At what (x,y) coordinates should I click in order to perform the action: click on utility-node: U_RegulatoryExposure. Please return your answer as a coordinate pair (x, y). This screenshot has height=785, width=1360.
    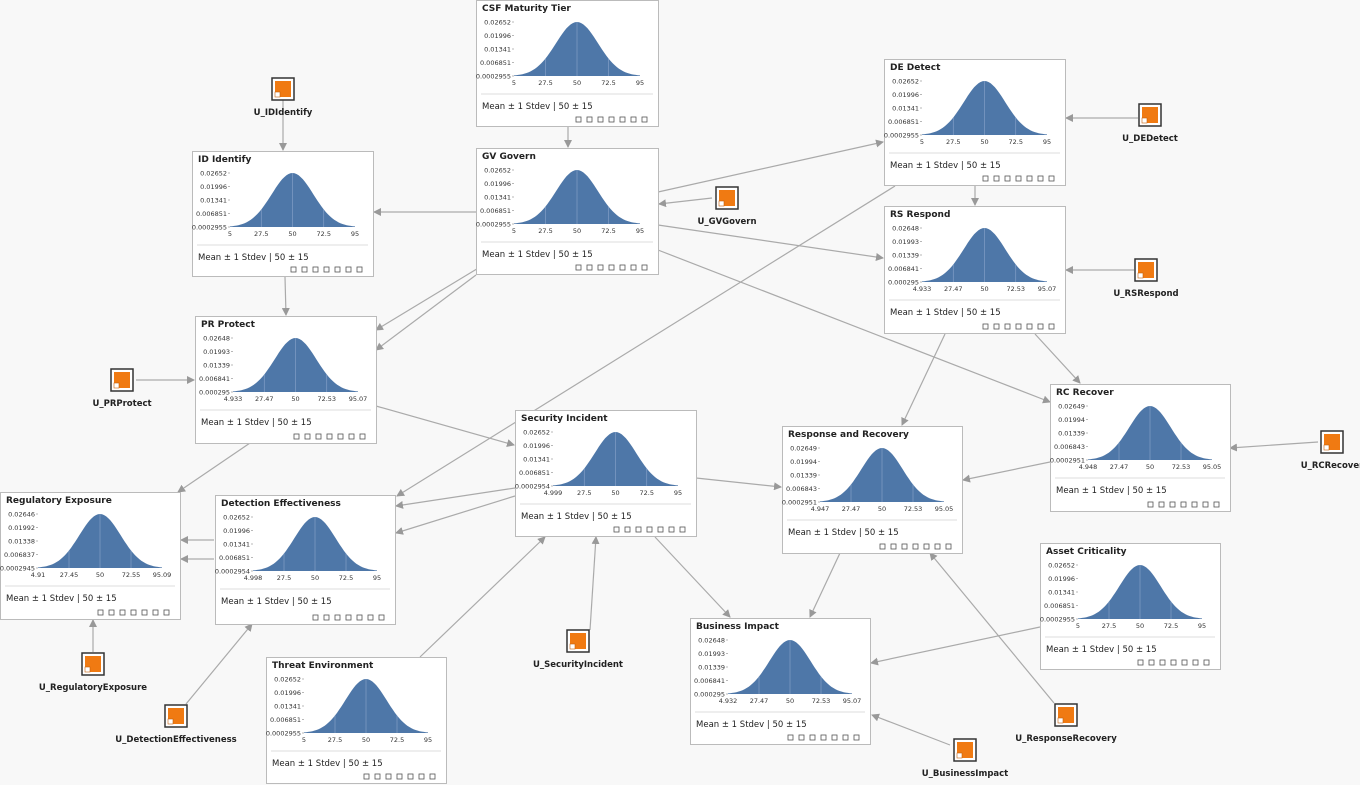
    Looking at the image, I should click on (93, 672).